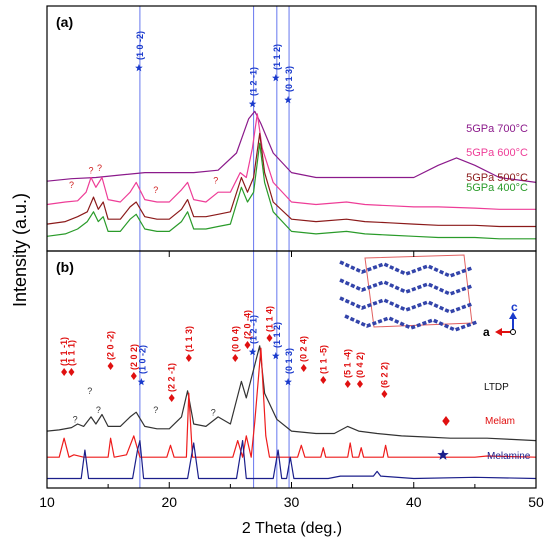 Image resolution: width=550 pixels, height=546 pixels. What do you see at coordinates (348, 363) in the screenshot?
I see `peak-label-melam-5-1-4: (5 1 -4)` at bounding box center [348, 363].